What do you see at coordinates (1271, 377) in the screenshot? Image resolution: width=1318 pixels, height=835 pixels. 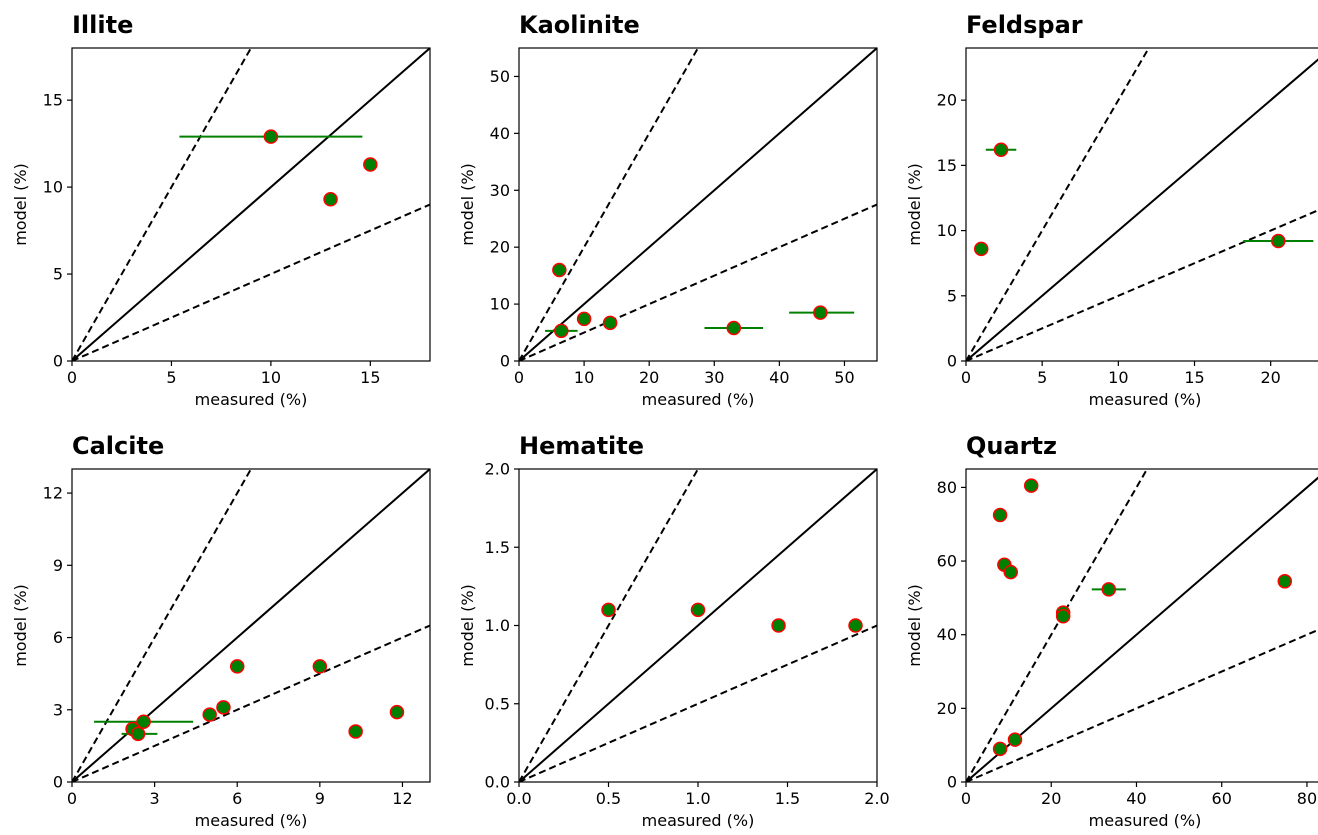 I see `chart-feldspar-xtick-label: 20` at bounding box center [1271, 377].